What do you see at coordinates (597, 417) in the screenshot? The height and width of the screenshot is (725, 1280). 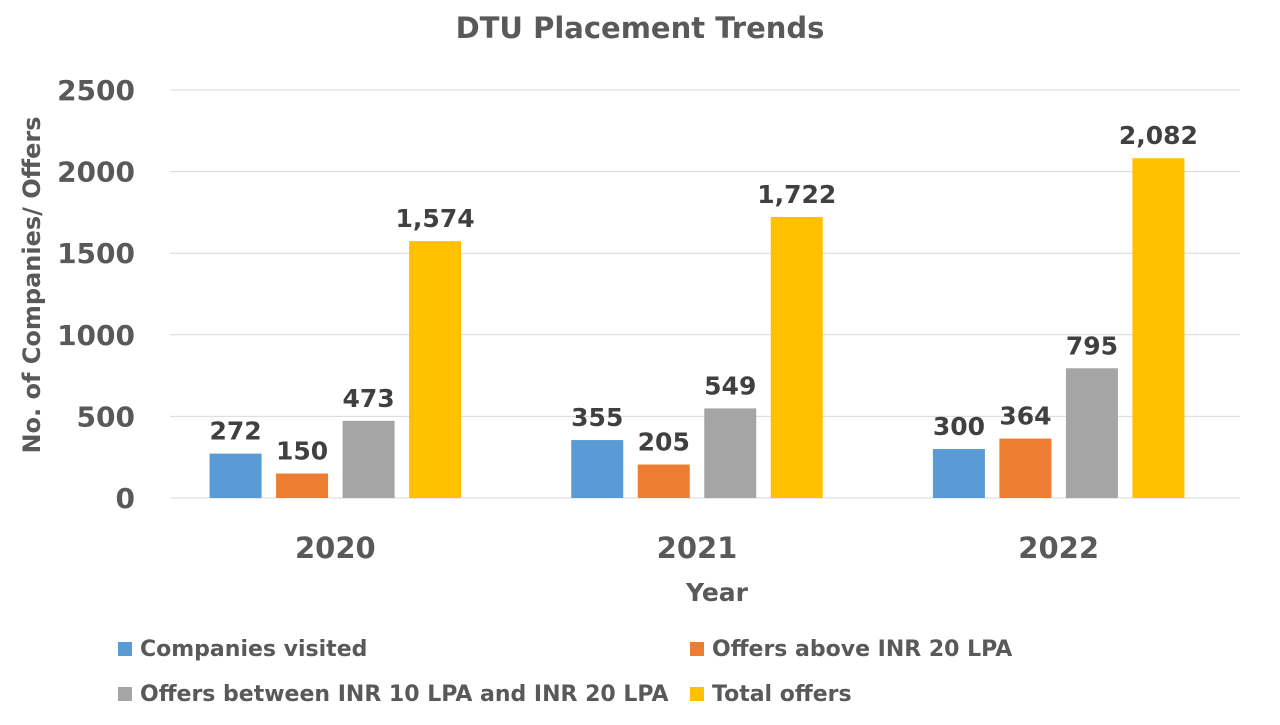 I see `data-label: 355` at bounding box center [597, 417].